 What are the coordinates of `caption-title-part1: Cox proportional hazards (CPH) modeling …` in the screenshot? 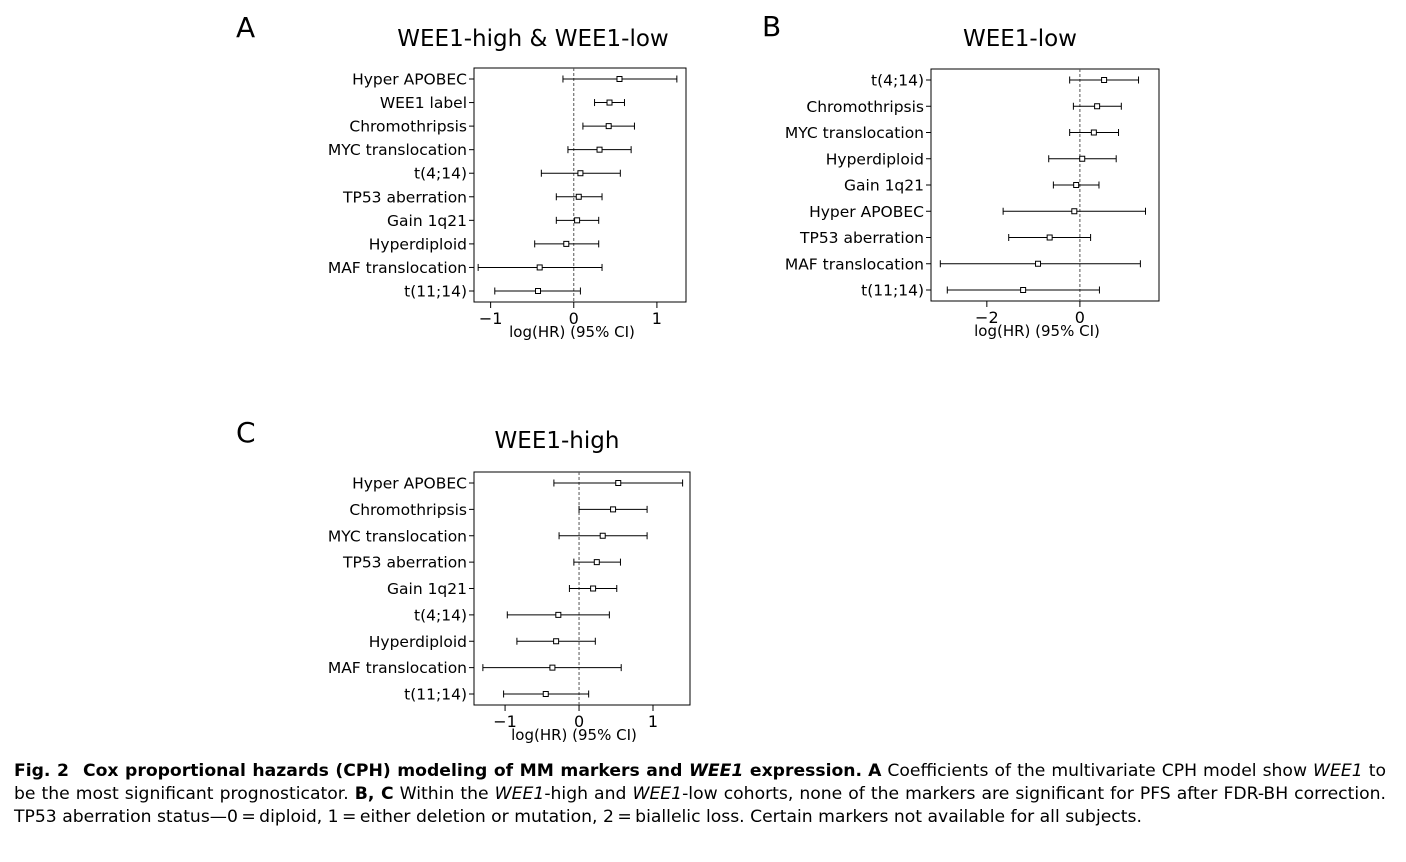 It's located at (385, 771).